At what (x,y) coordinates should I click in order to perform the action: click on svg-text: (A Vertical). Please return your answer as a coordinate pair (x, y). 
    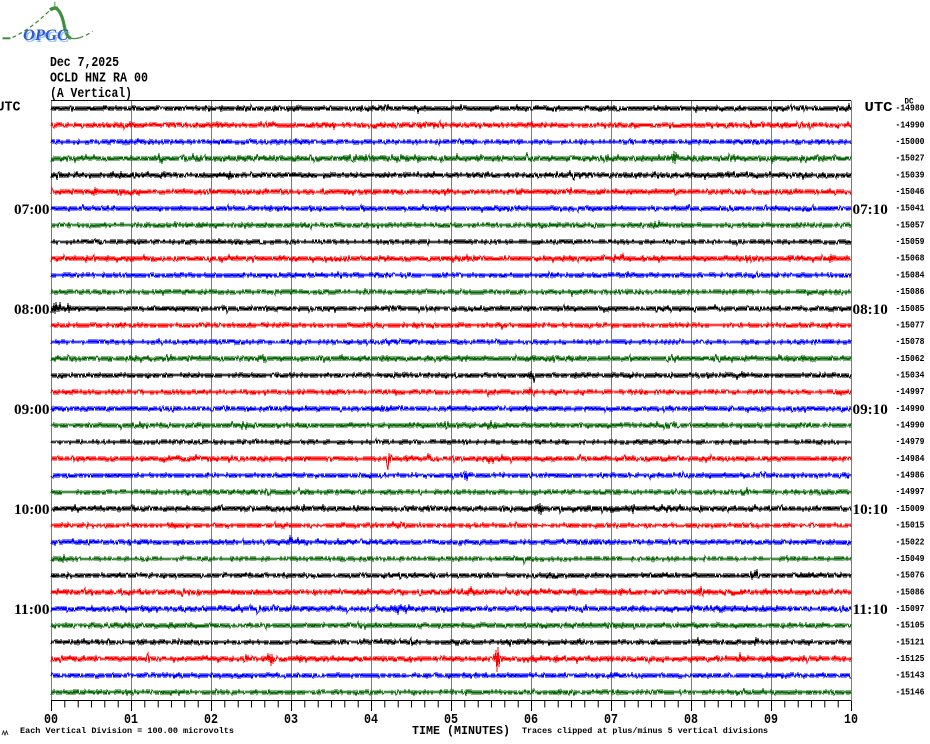
    Looking at the image, I should click on (91, 94).